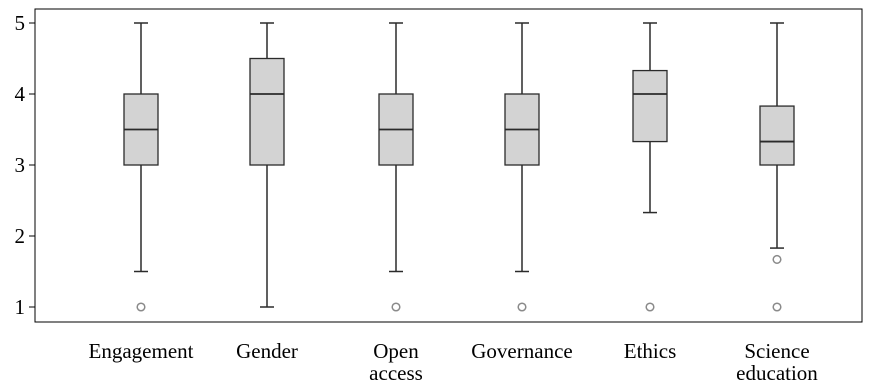 This screenshot has height=387, width=870. Describe the element at coordinates (776, 351) in the screenshot. I see `x-category-label: Science` at that location.